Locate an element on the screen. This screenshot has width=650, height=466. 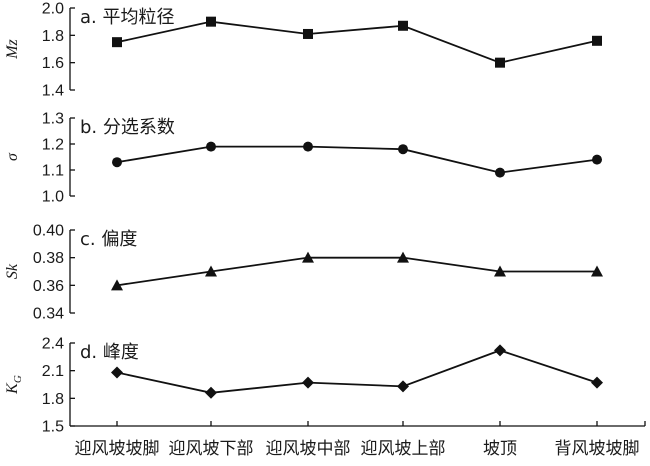
x-category-label: 迎风坡上部 is located at coordinates (403, 449).